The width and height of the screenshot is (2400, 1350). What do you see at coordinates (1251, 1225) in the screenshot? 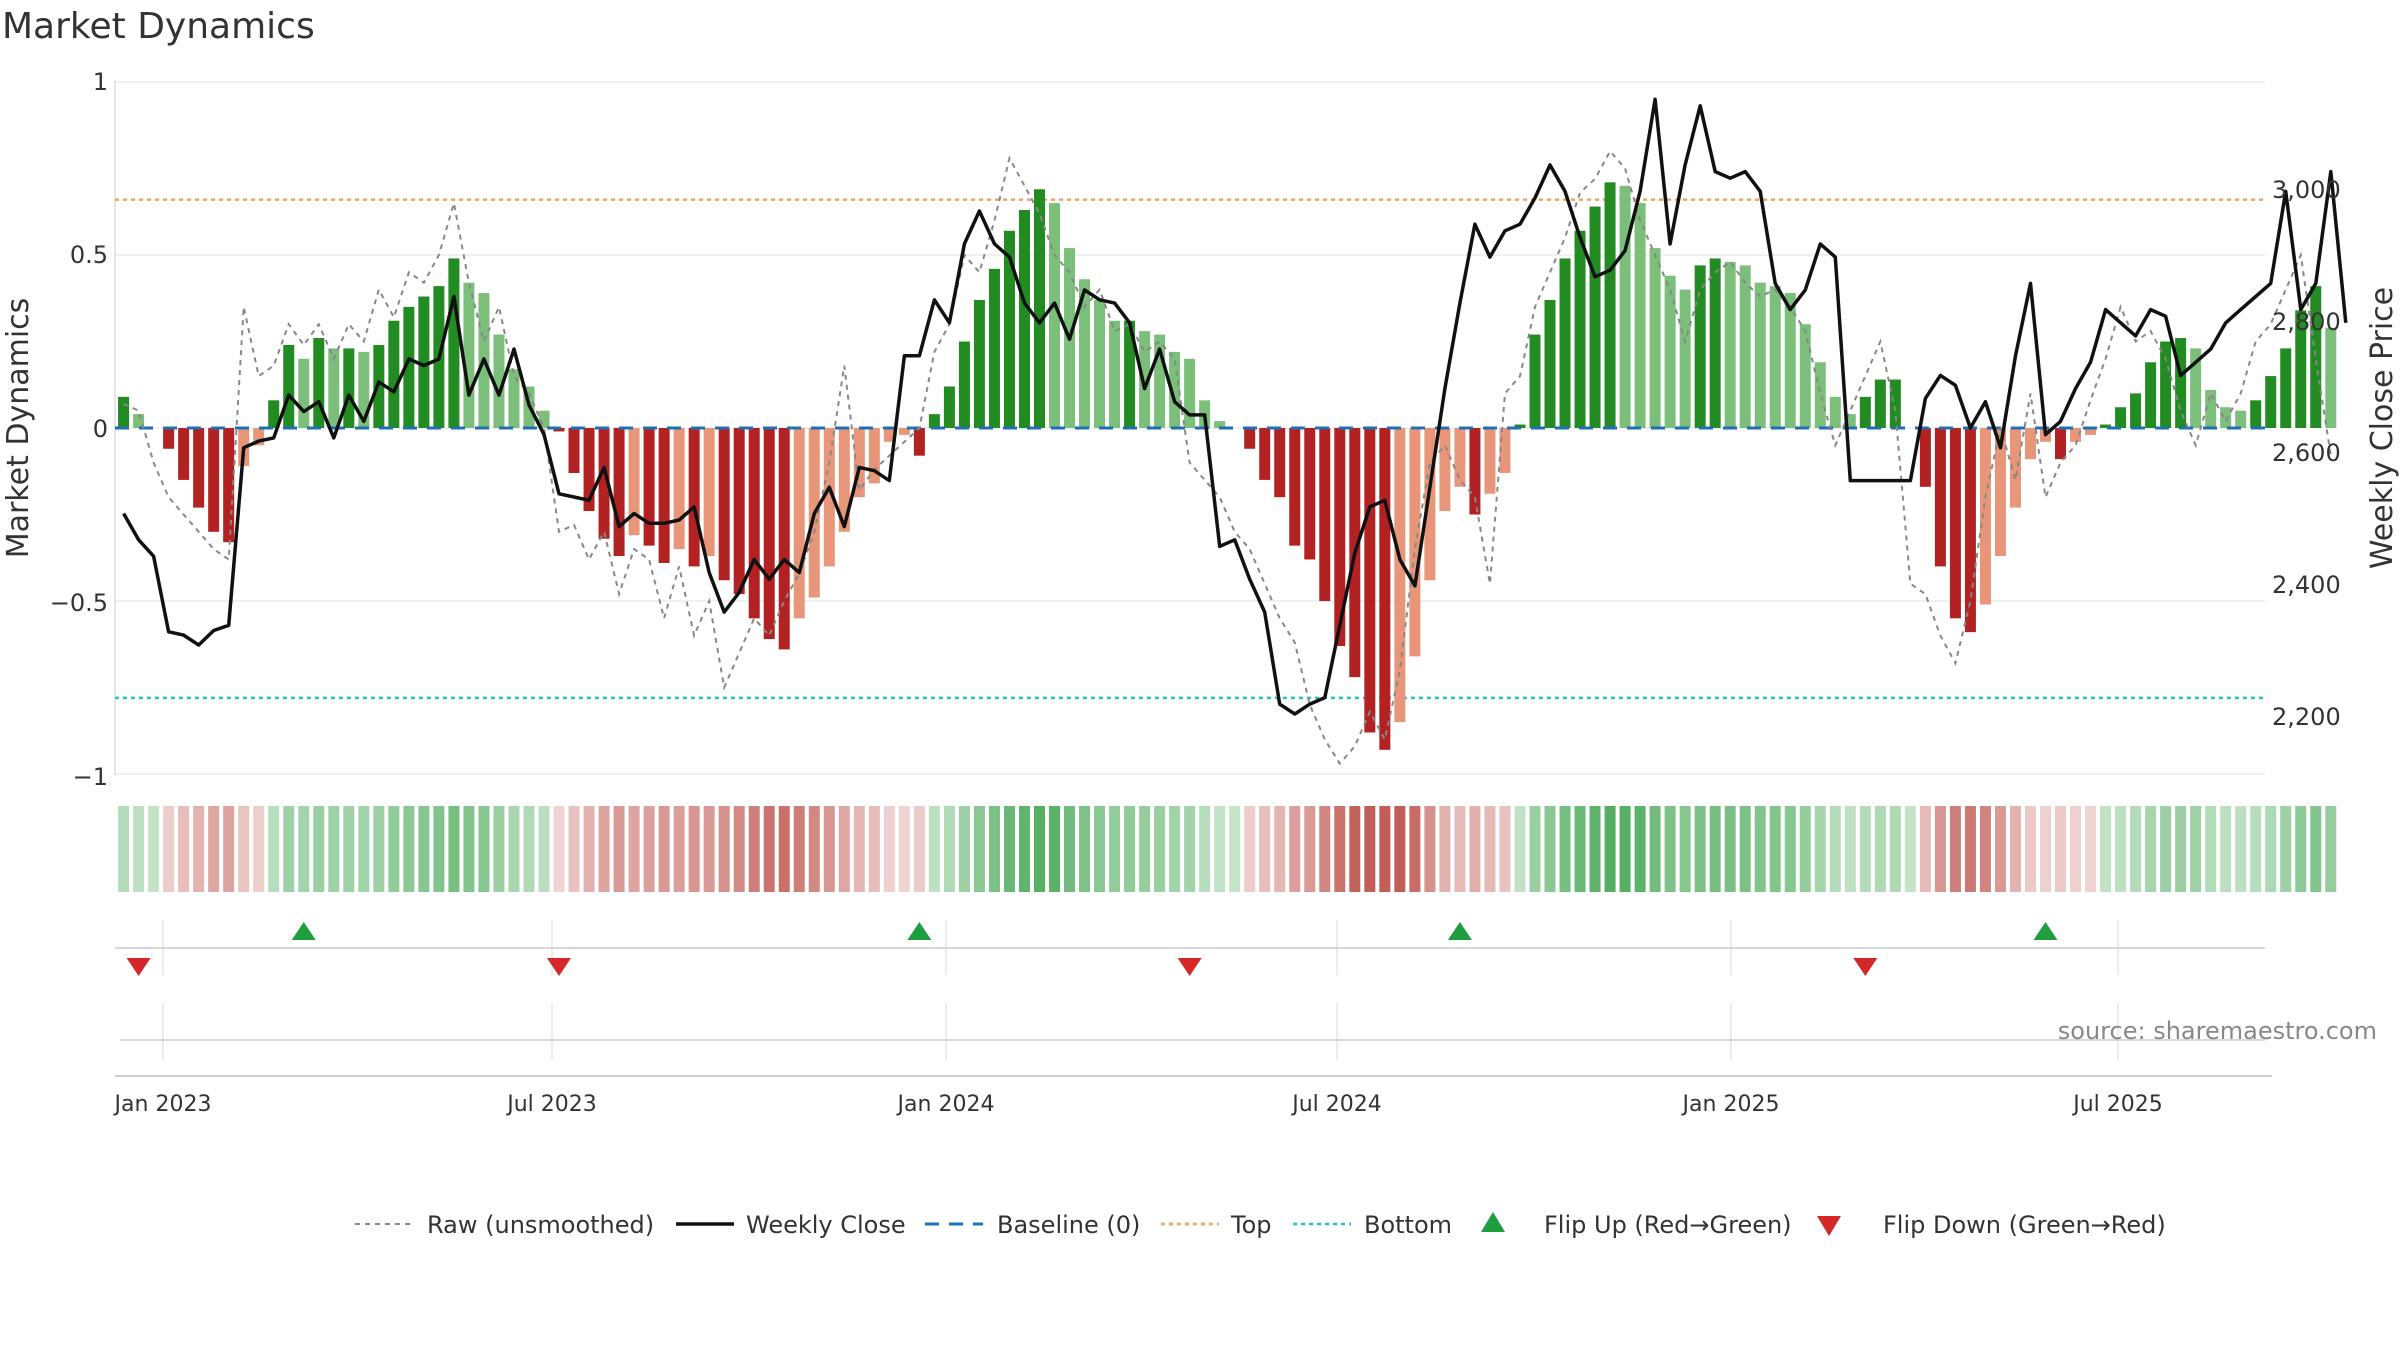
I see `legend-label-top: Top` at bounding box center [1251, 1225].